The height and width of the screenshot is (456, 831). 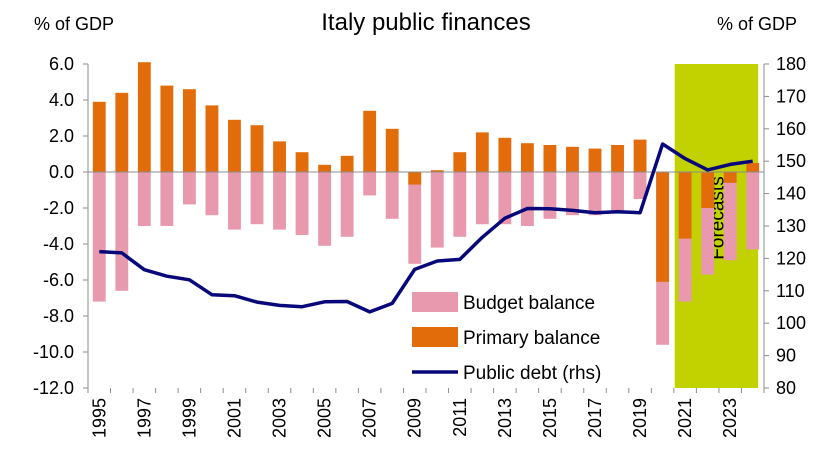 I want to click on legend-budget-balance: Budget balance, so click(x=503, y=303).